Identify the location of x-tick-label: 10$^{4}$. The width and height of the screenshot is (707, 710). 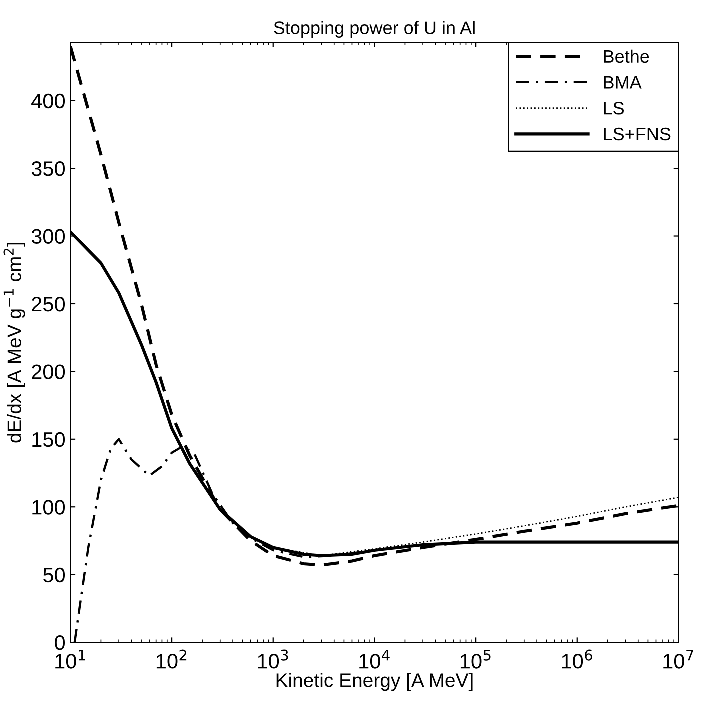
(375, 659).